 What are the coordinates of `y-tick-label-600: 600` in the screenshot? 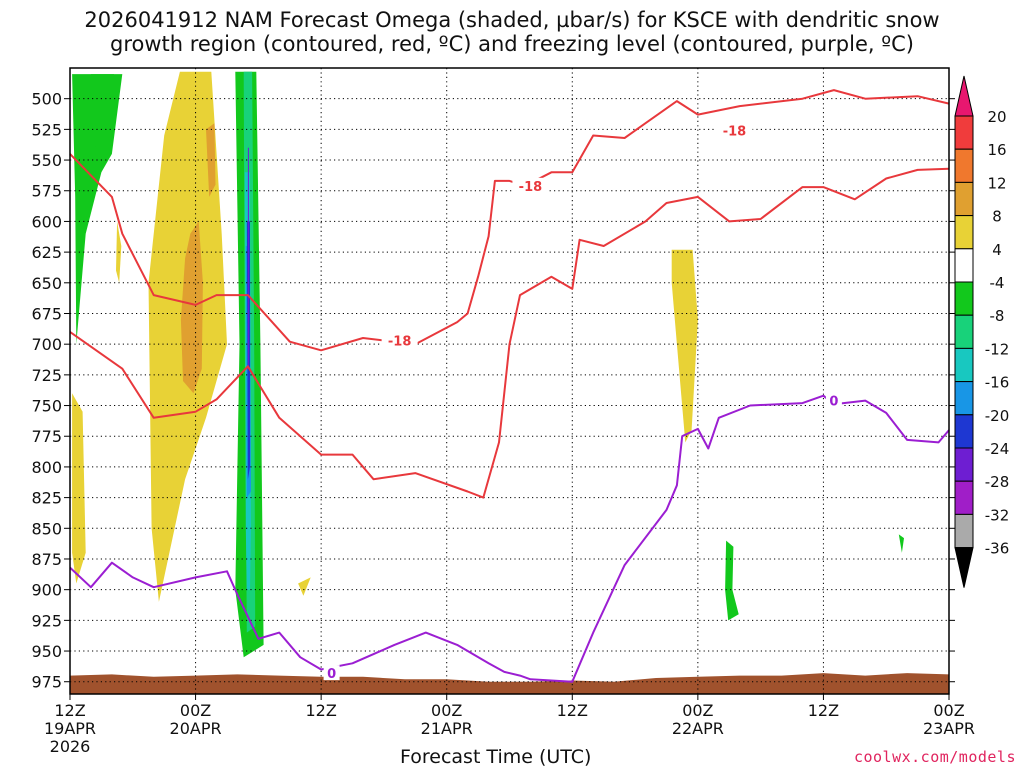 It's located at (46, 221).